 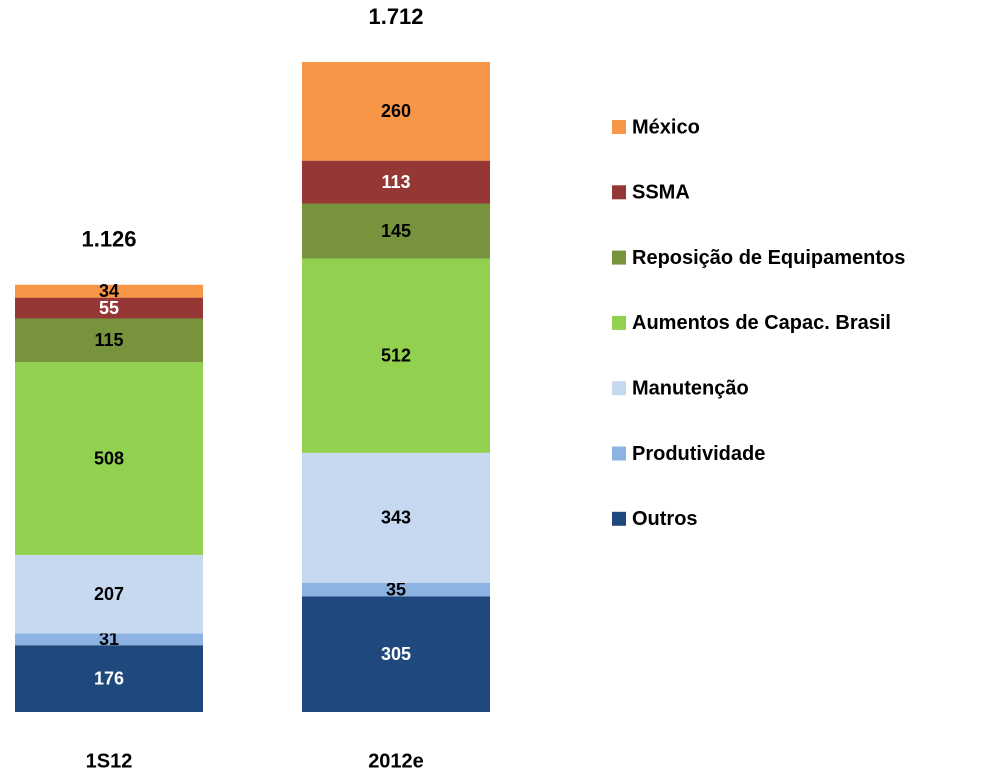 I want to click on legend-label: SSMA, so click(x=661, y=193).